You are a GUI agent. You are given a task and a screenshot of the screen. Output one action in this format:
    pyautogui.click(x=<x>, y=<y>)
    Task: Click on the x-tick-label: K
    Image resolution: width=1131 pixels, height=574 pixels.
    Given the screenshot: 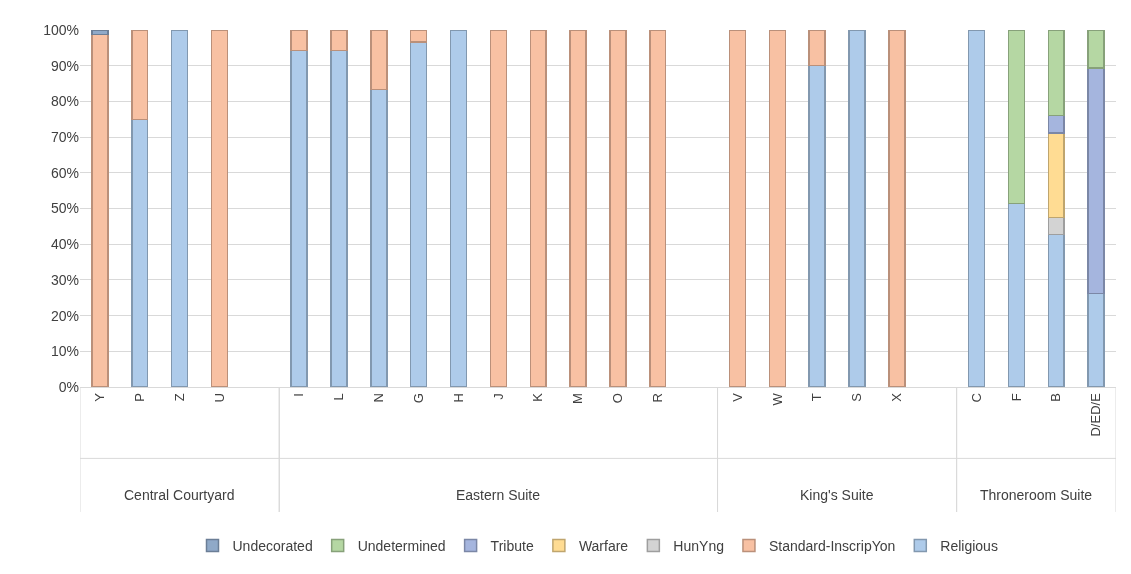 What is the action you would take?
    pyautogui.click(x=538, y=397)
    